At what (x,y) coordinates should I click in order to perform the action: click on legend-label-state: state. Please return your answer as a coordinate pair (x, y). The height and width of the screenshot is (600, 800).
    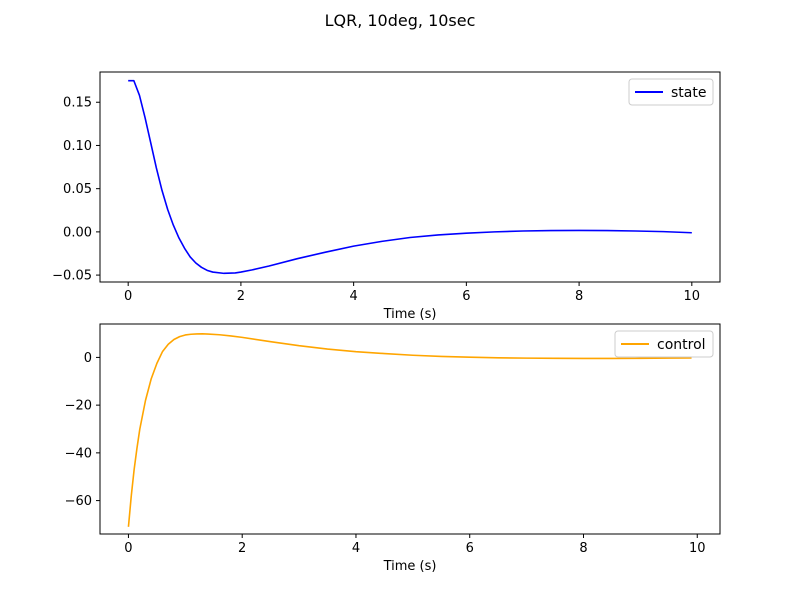
    Looking at the image, I should click on (688, 93).